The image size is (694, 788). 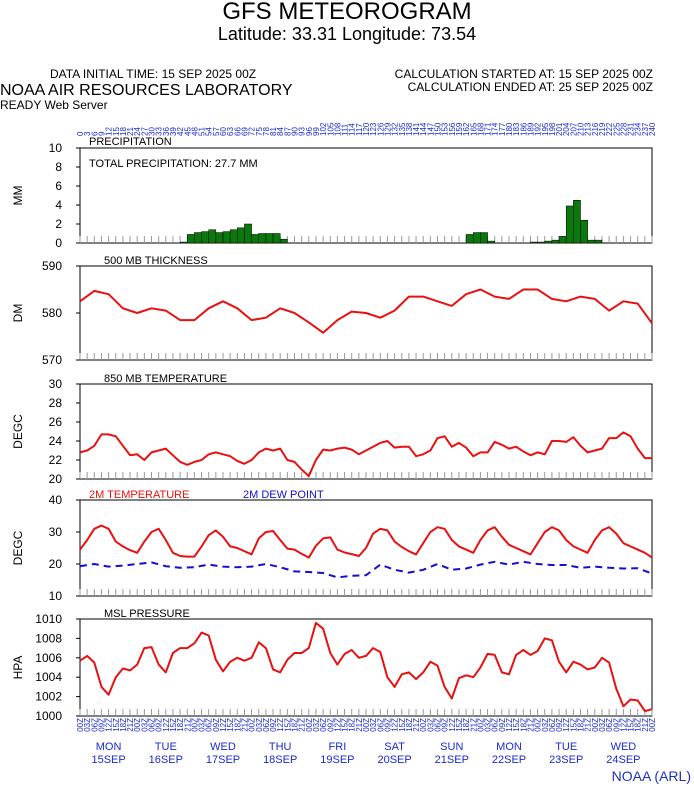 What do you see at coordinates (365, 454) in the screenshot?
I see `series-line` at bounding box center [365, 454].